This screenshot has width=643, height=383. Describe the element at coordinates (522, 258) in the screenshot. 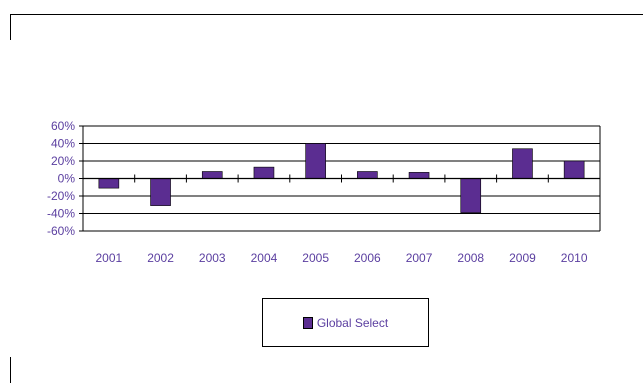

I see `x-tick-label: 2009` at that location.